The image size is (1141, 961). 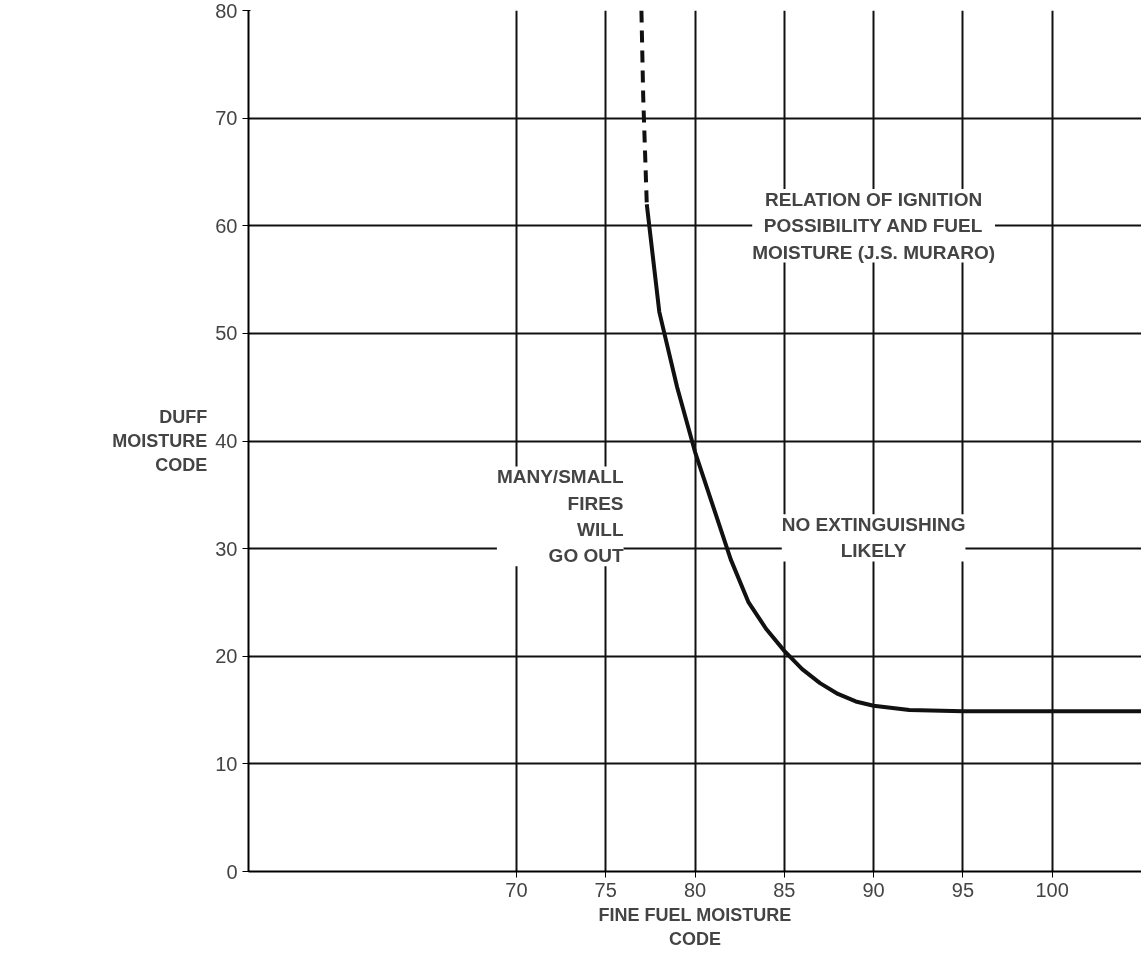 I want to click on y-axis-title: DUFF MOISTURE CODE, so click(x=160, y=441).